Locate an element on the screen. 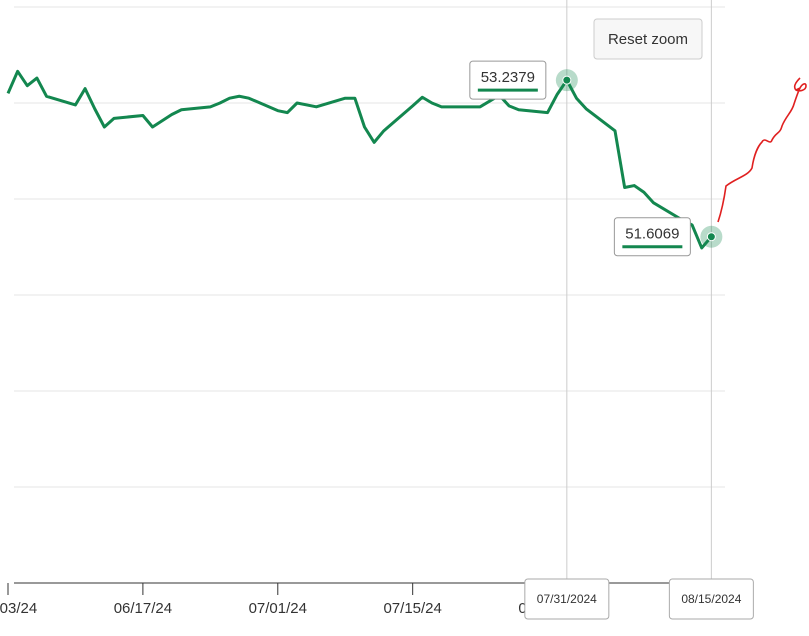 Image resolution: width=809 pixels, height=636 pixels. reset-zoom-button: Reset zoom is located at coordinates (648, 39).